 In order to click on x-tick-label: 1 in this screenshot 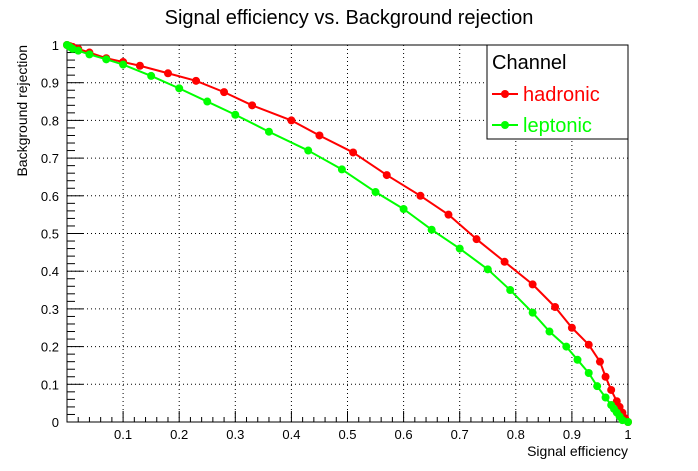, I will do `click(627, 434)`.